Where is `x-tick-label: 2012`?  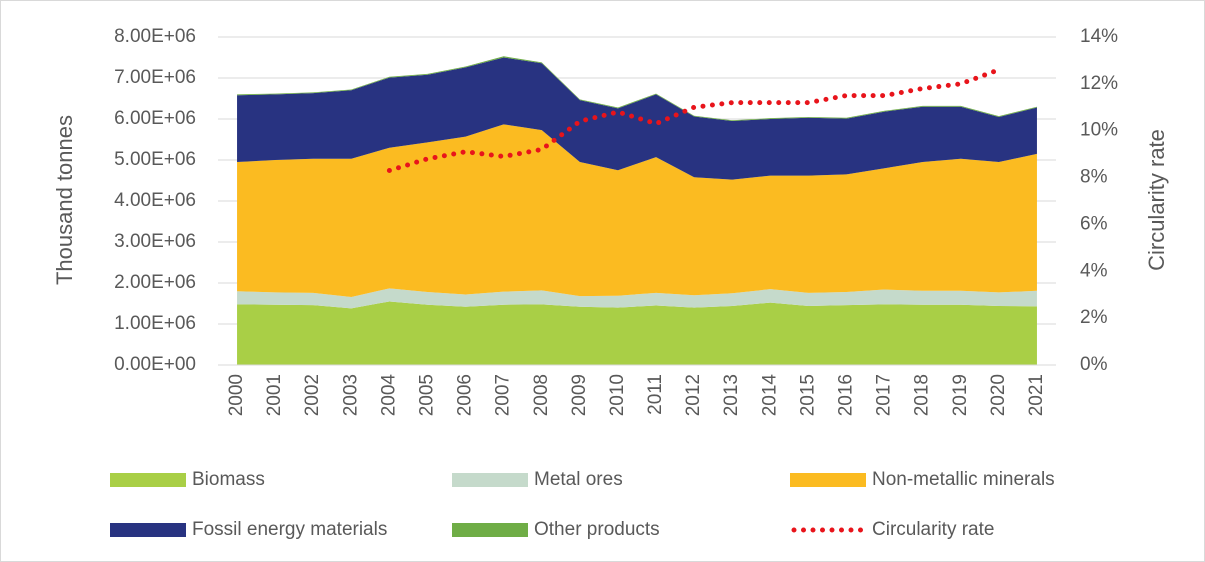
x-tick-label: 2012 is located at coordinates (693, 395).